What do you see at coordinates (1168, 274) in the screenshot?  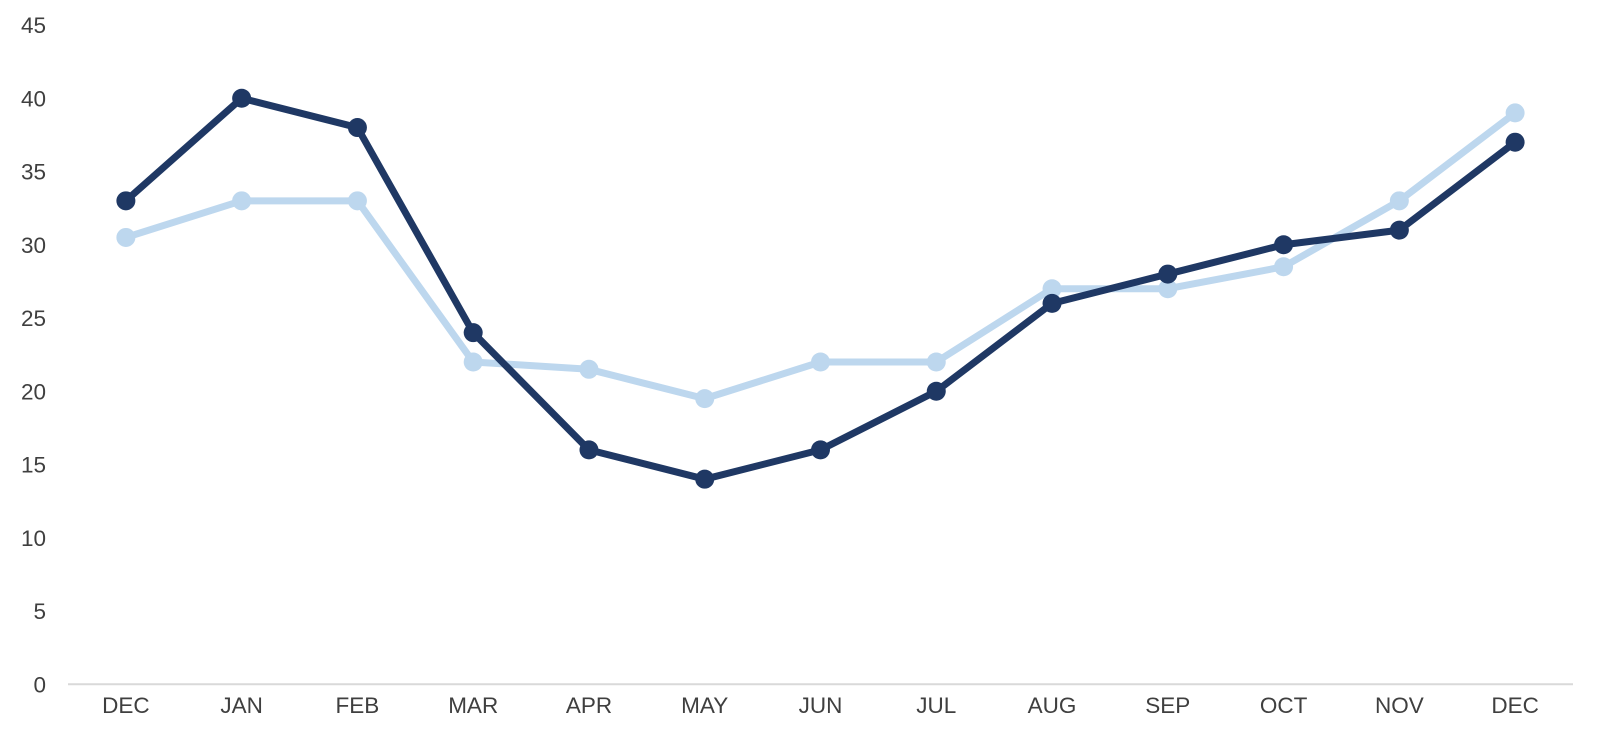 I see `dark-navy-series-point-SEP` at bounding box center [1168, 274].